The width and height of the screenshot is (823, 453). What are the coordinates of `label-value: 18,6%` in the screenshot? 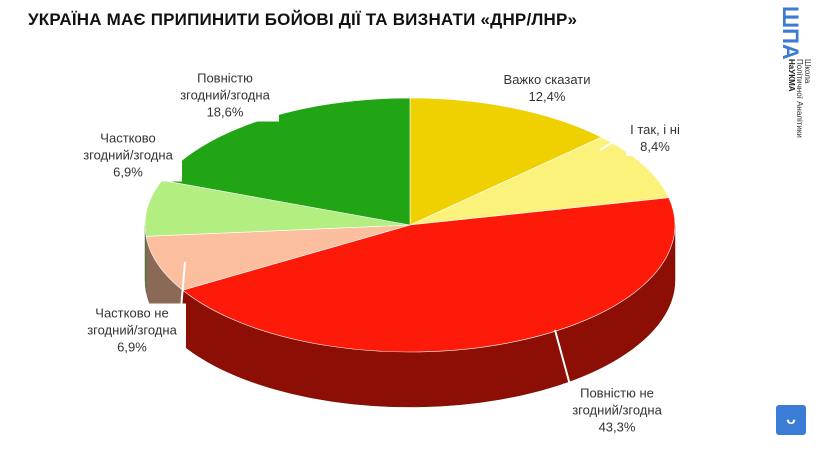 It's located at (225, 112).